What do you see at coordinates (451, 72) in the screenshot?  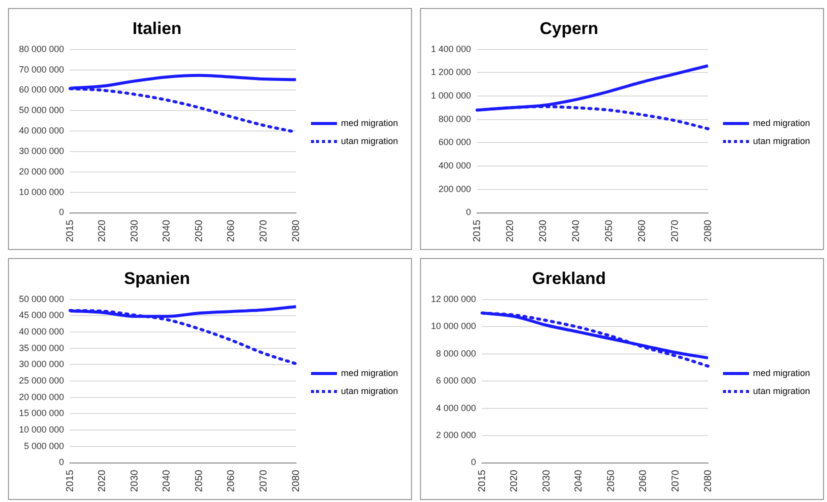 I see `y-tick-label: 1 200 000` at bounding box center [451, 72].